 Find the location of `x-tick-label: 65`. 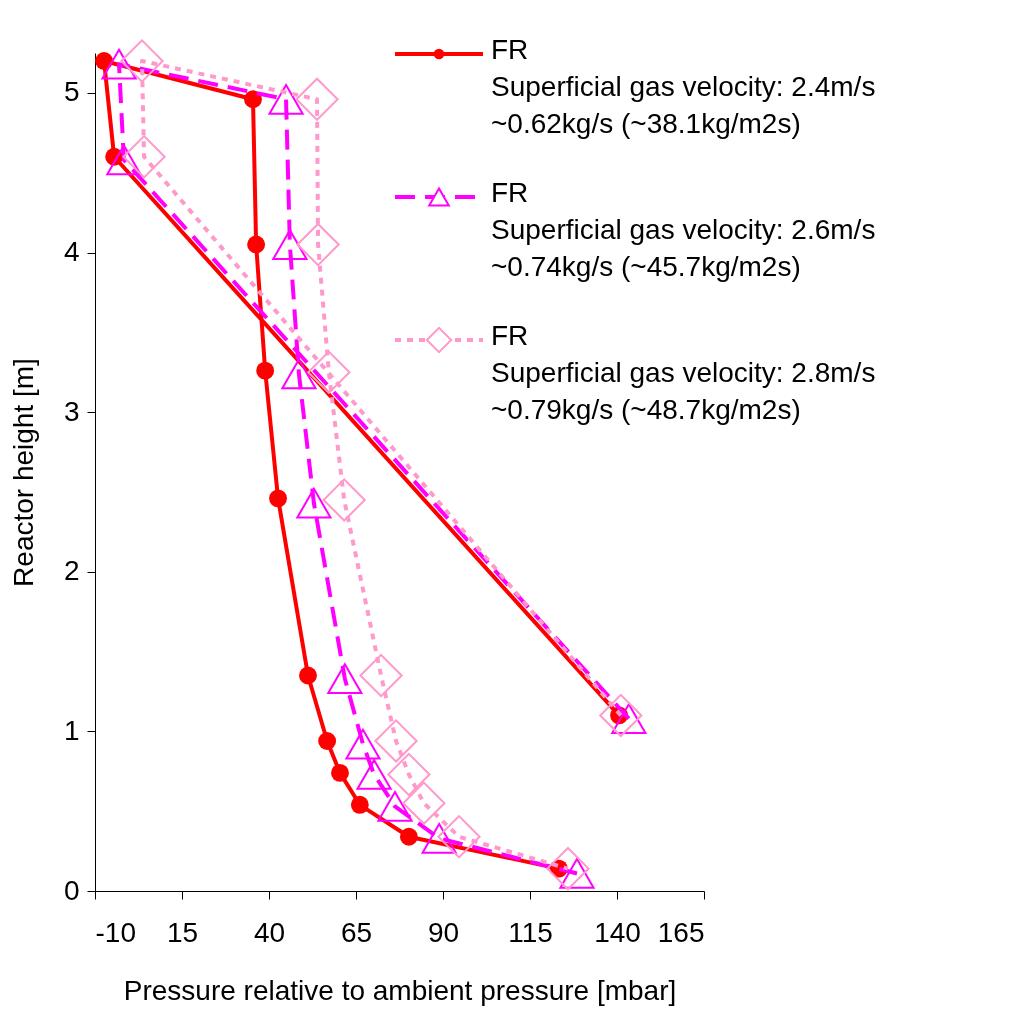

x-tick-label: 65 is located at coordinates (356, 932).